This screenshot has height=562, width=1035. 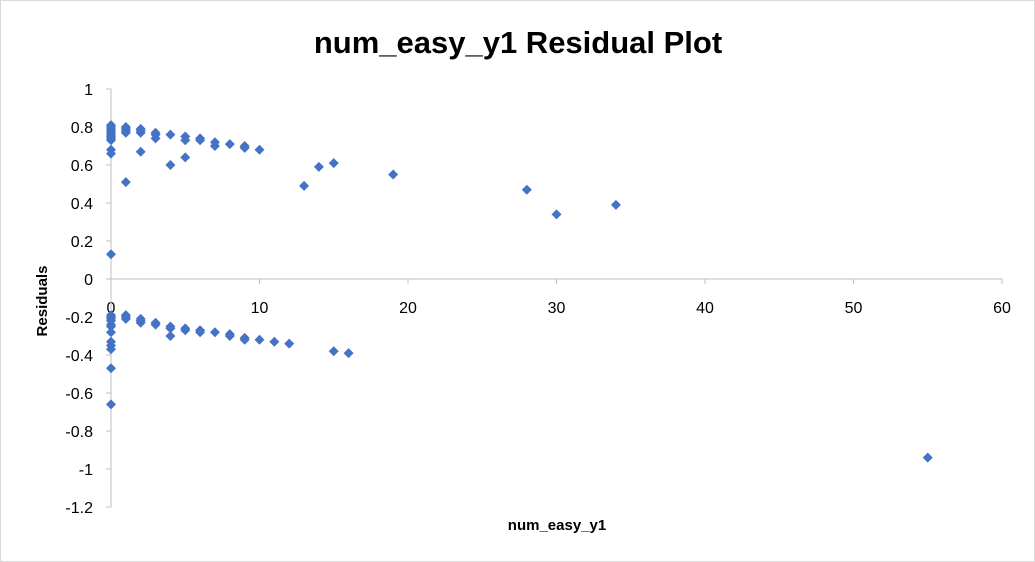 What do you see at coordinates (557, 308) in the screenshot?
I see `x-tick-label: 30` at bounding box center [557, 308].